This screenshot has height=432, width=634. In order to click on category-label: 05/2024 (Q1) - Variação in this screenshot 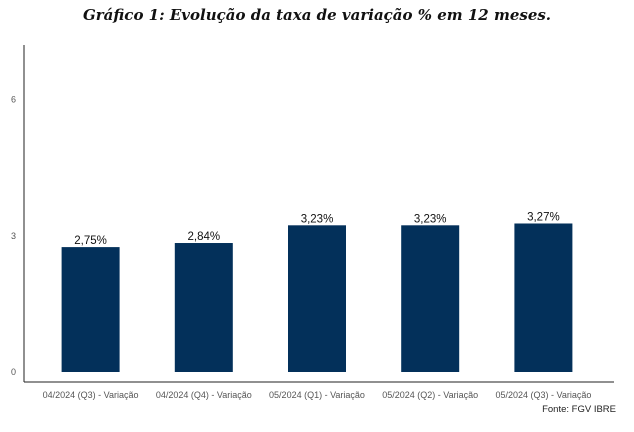, I will do `click(317, 395)`.